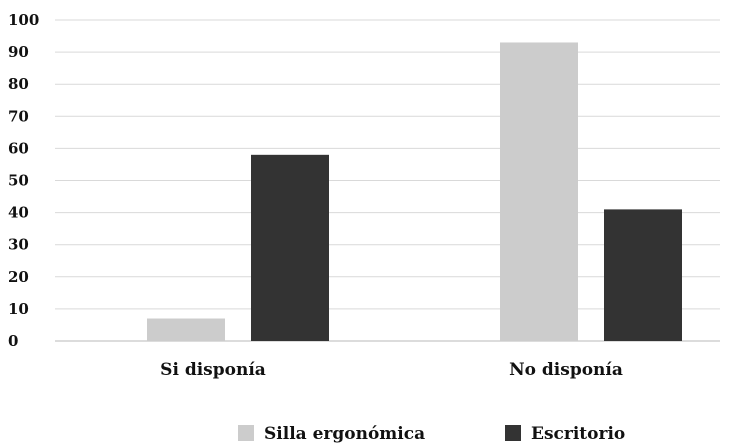  What do you see at coordinates (18, 245) in the screenshot?
I see `y-tick-label: 30` at bounding box center [18, 245].